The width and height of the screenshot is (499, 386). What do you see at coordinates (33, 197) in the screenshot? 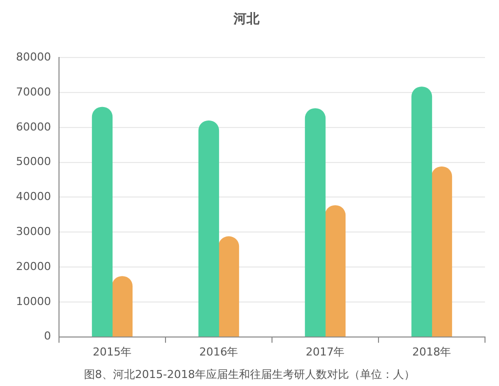
I see `y-tick-label: 40000` at bounding box center [33, 197].